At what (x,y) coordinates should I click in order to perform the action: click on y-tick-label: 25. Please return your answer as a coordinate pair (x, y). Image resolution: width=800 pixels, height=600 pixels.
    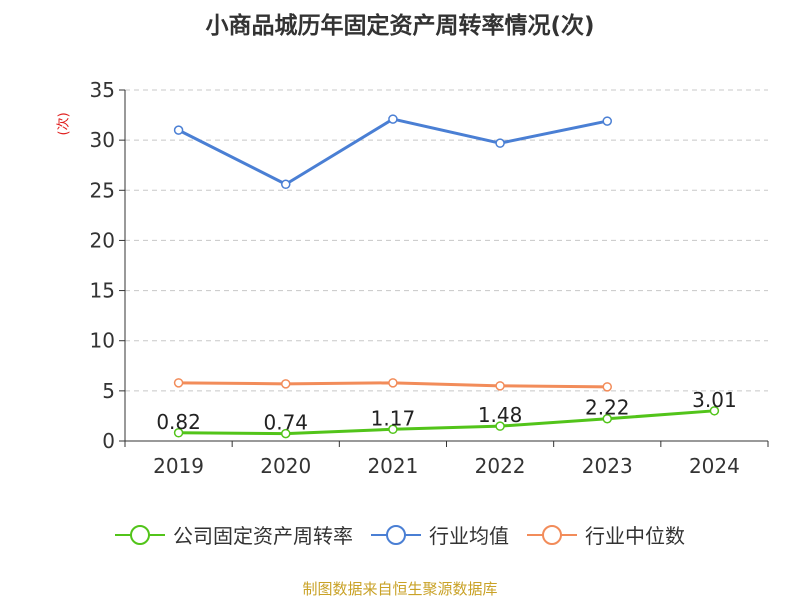
    Looking at the image, I should click on (102, 190).